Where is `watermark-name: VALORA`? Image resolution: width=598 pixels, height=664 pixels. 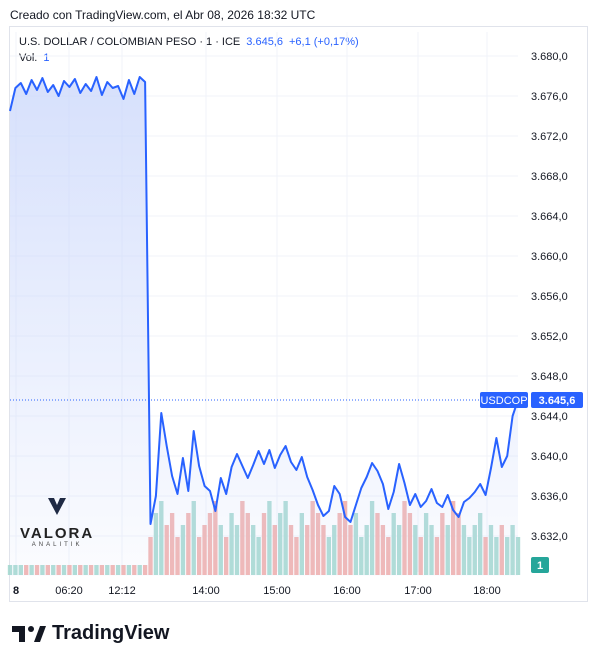
watermark-name: VALORA is located at coordinates (57, 533).